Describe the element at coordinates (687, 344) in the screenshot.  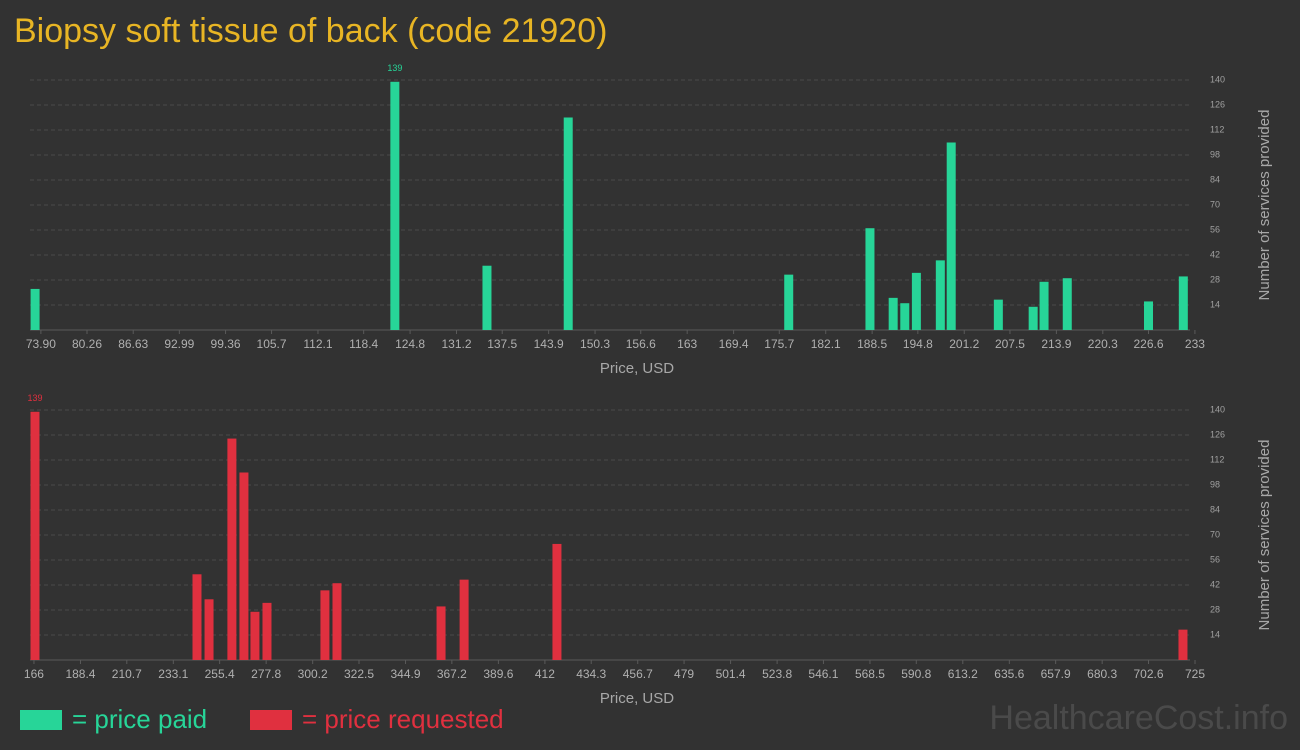
I see `x-tick-label: 163` at that location.